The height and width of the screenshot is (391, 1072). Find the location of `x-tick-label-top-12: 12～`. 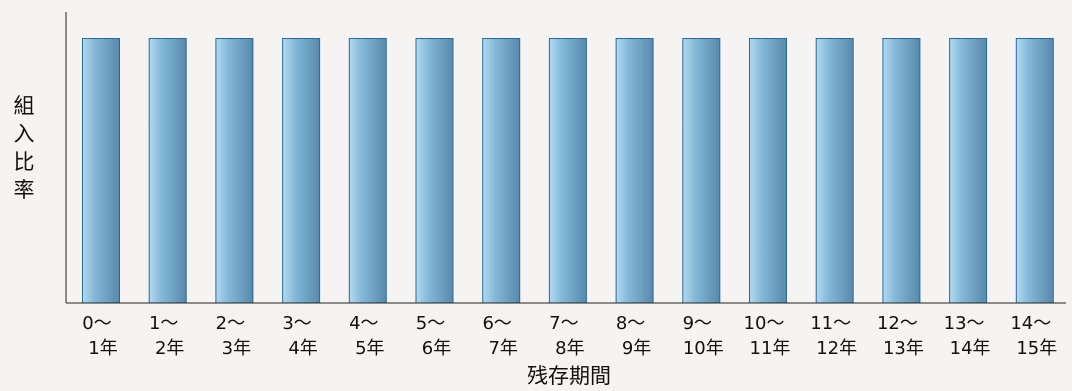

x-tick-label-top-12: 12～ is located at coordinates (897, 323).